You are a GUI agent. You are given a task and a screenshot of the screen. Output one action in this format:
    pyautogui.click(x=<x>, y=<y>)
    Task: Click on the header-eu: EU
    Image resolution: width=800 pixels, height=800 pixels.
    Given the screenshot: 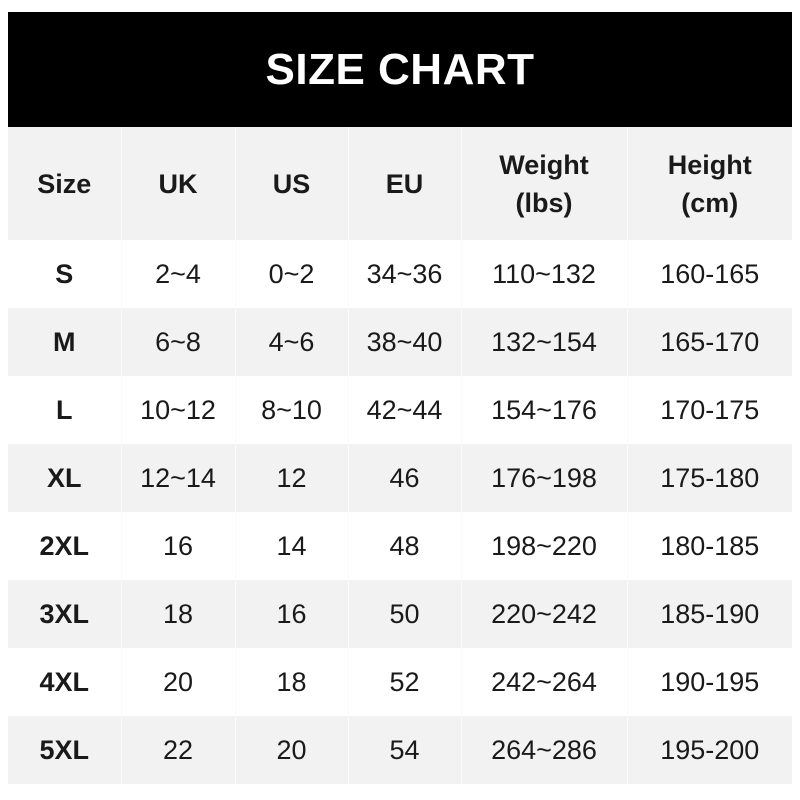 What is the action you would take?
    pyautogui.click(x=404, y=183)
    